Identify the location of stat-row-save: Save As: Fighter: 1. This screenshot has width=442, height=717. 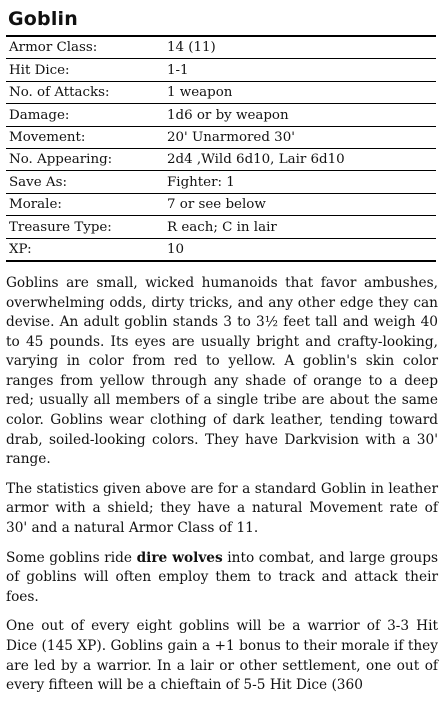
(221, 182).